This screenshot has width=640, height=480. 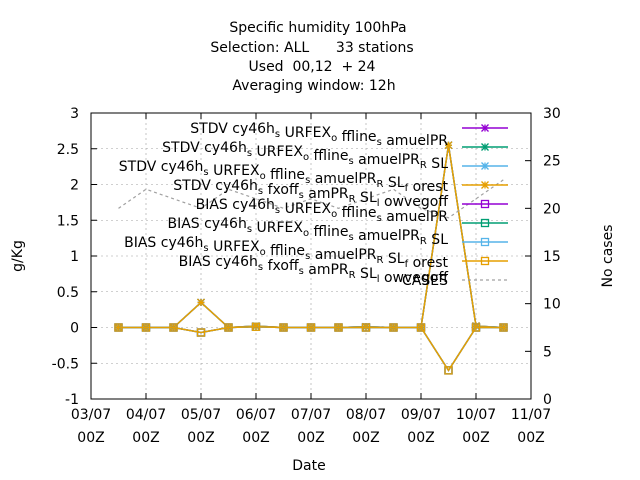 I want to click on legend-item-4: BIAS cy46hs URFEXo fflines amuelPR, so click(x=352, y=211).